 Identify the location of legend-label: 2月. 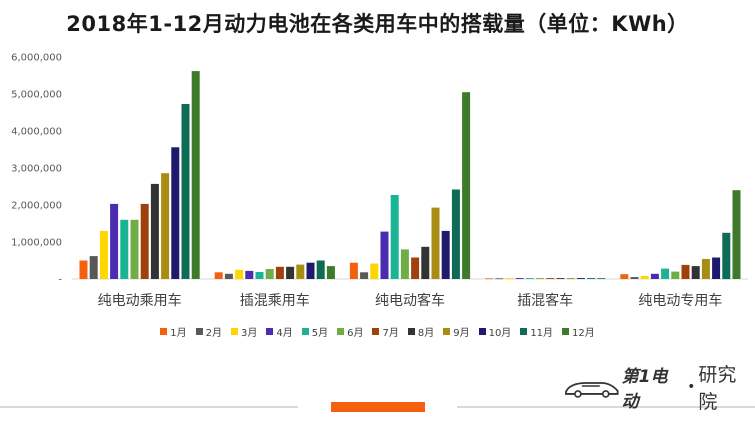
(213, 333).